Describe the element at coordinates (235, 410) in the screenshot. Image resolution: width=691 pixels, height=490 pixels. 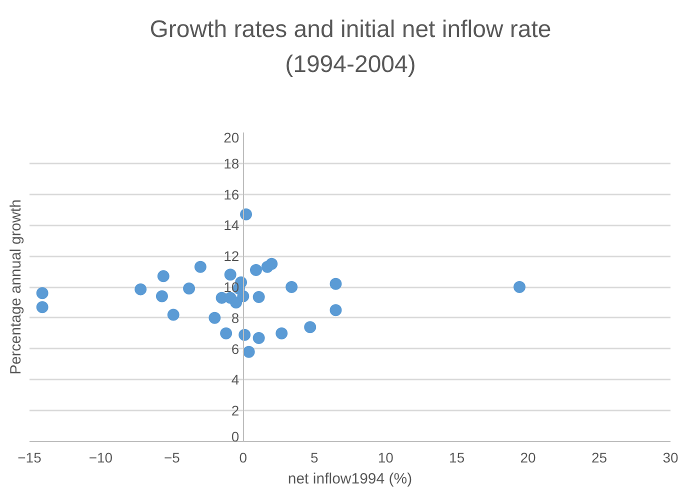
I see `y-tick-label: 2` at that location.